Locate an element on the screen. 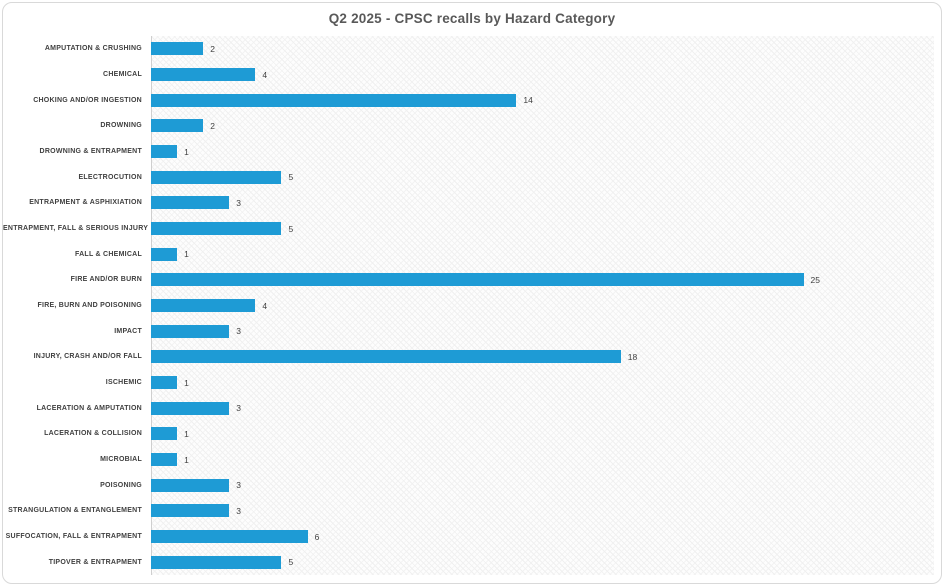  chart-row: FIRE AND/OR BURN 25 is located at coordinates (468, 280).